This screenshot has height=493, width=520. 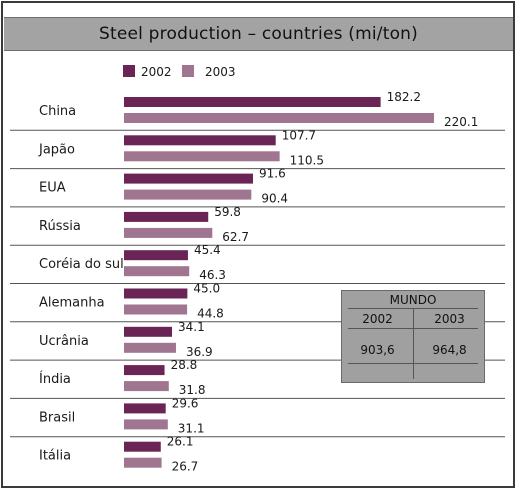 I want to click on bar-2003-alemanha, so click(x=156, y=309).